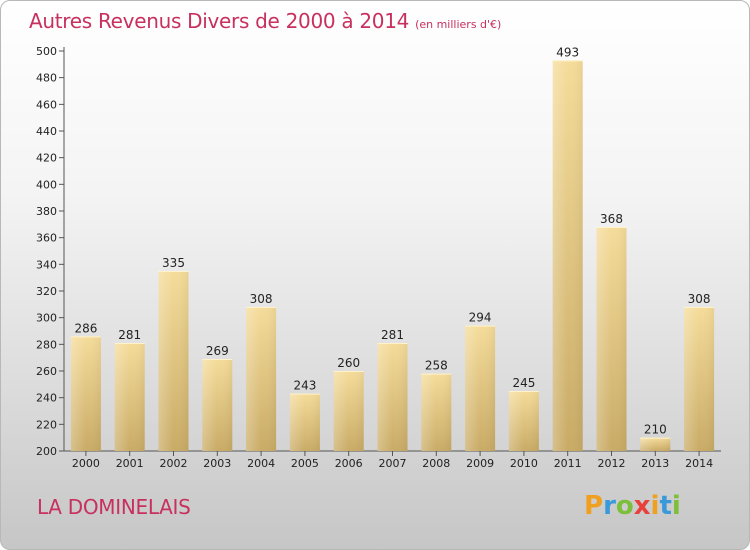 The height and width of the screenshot is (550, 750). I want to click on commune-name: LA DOMINELAIS, so click(114, 507).